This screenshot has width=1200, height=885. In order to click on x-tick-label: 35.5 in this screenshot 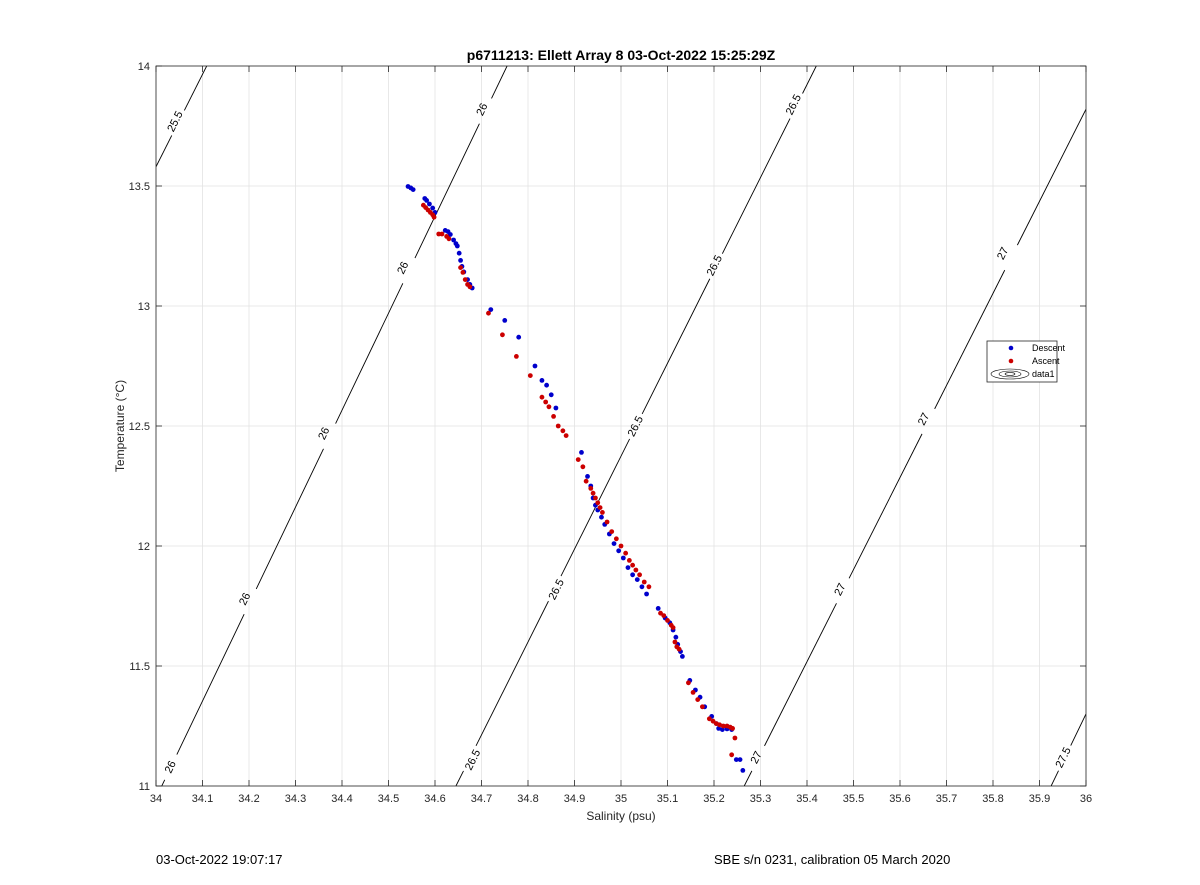, I will do `click(853, 799)`.